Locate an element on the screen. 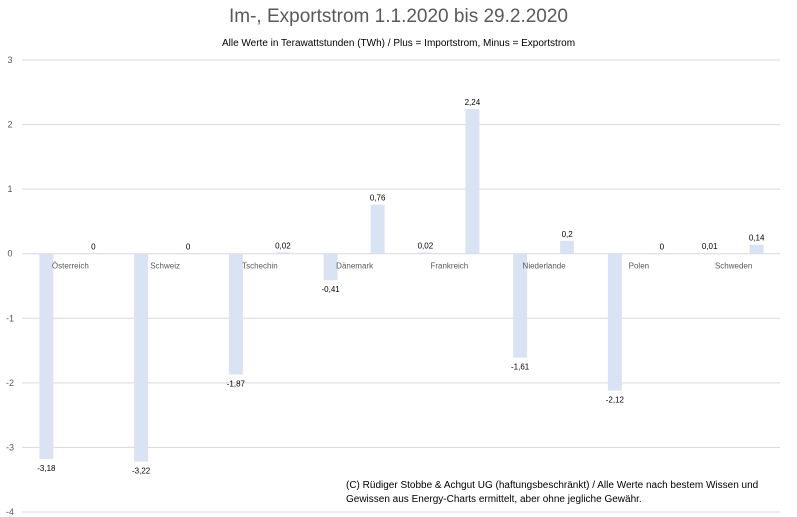 This screenshot has width=797, height=517. data-label: 2,24 is located at coordinates (473, 102).